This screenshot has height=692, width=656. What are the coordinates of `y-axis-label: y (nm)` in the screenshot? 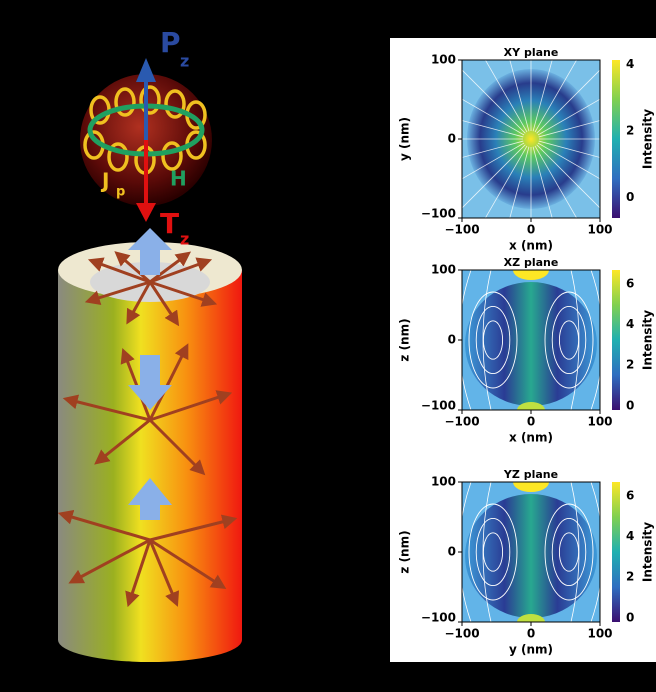 It's located at (405, 139).